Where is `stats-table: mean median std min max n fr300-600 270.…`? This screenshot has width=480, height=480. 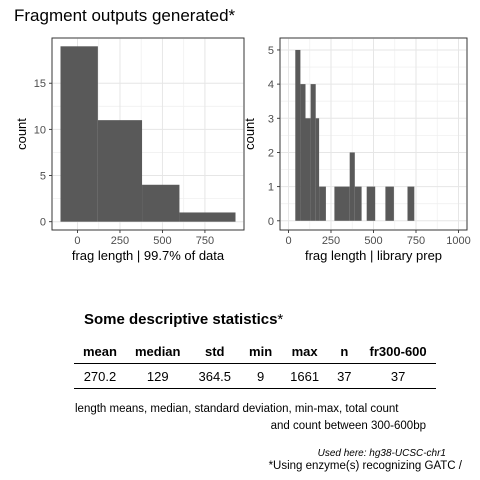 stats-table: mean median std min max n fr300-600 270.… is located at coordinates (255, 366).